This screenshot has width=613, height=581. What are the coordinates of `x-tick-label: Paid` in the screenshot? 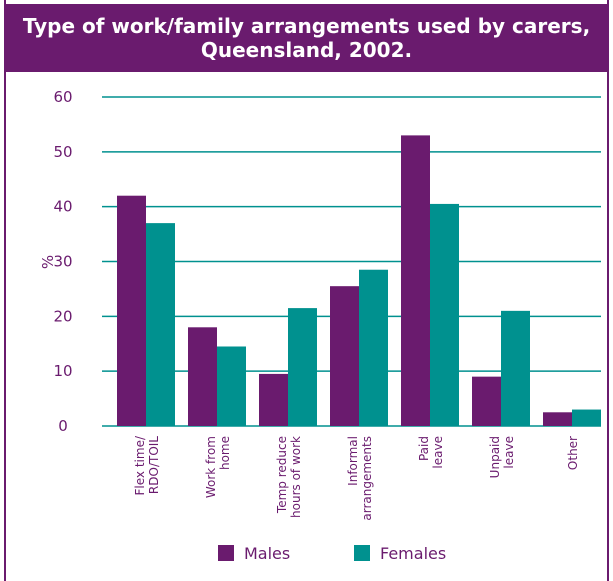 It's located at (424, 448).